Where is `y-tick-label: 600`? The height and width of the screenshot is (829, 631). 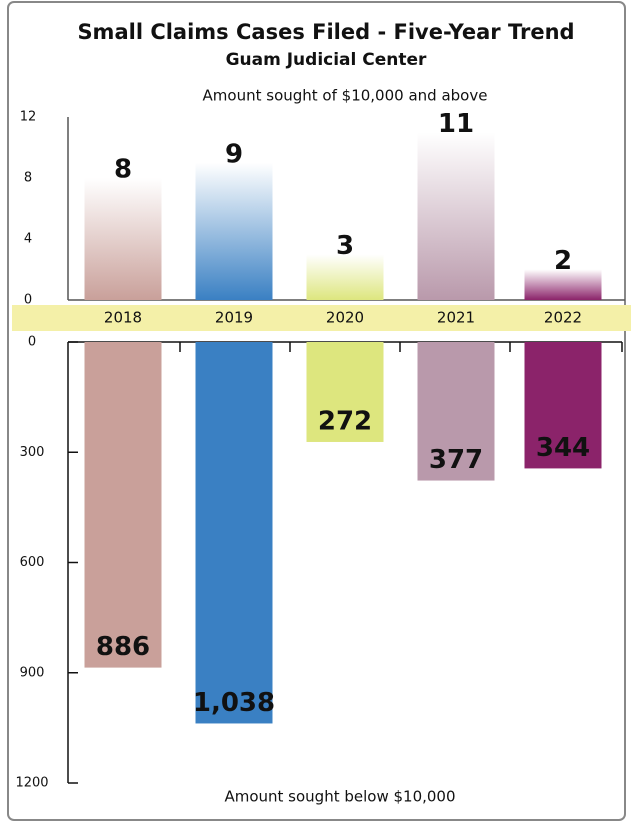 y-tick-label: 600 is located at coordinates (32, 562).